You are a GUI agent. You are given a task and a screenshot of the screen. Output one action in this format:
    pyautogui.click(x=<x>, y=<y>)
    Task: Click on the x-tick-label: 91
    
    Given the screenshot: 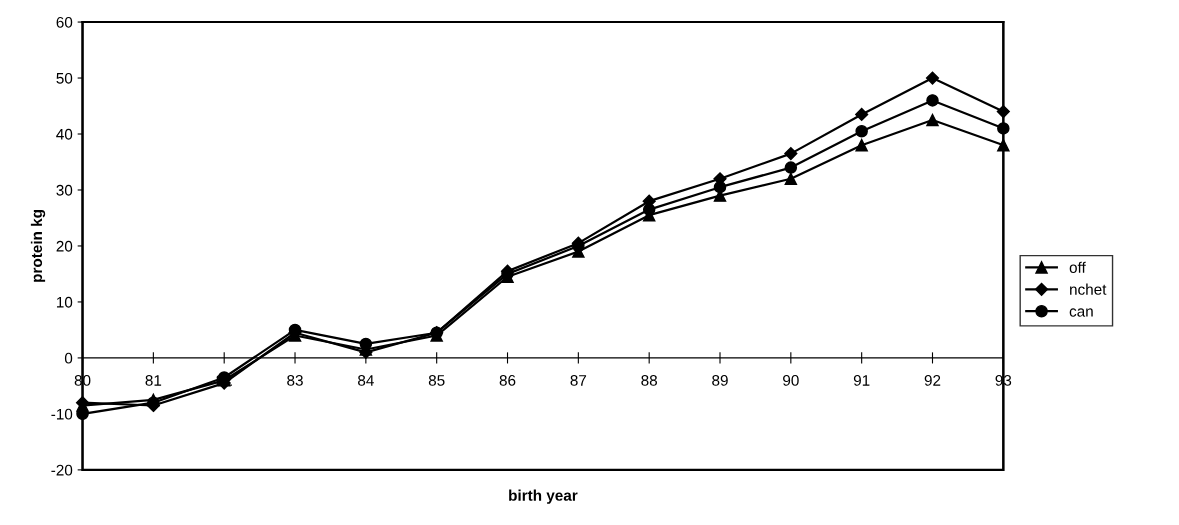 What is the action you would take?
    pyautogui.click(x=861, y=380)
    